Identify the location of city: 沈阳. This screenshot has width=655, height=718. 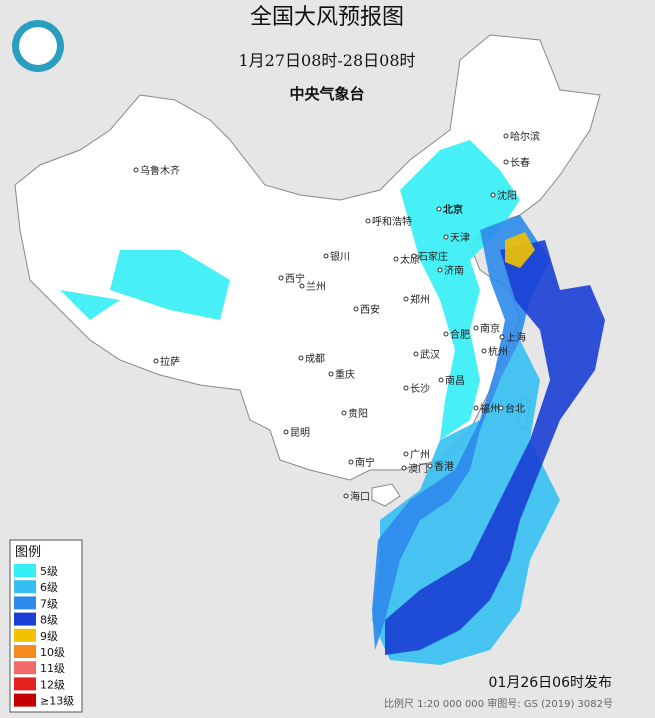
(507, 195).